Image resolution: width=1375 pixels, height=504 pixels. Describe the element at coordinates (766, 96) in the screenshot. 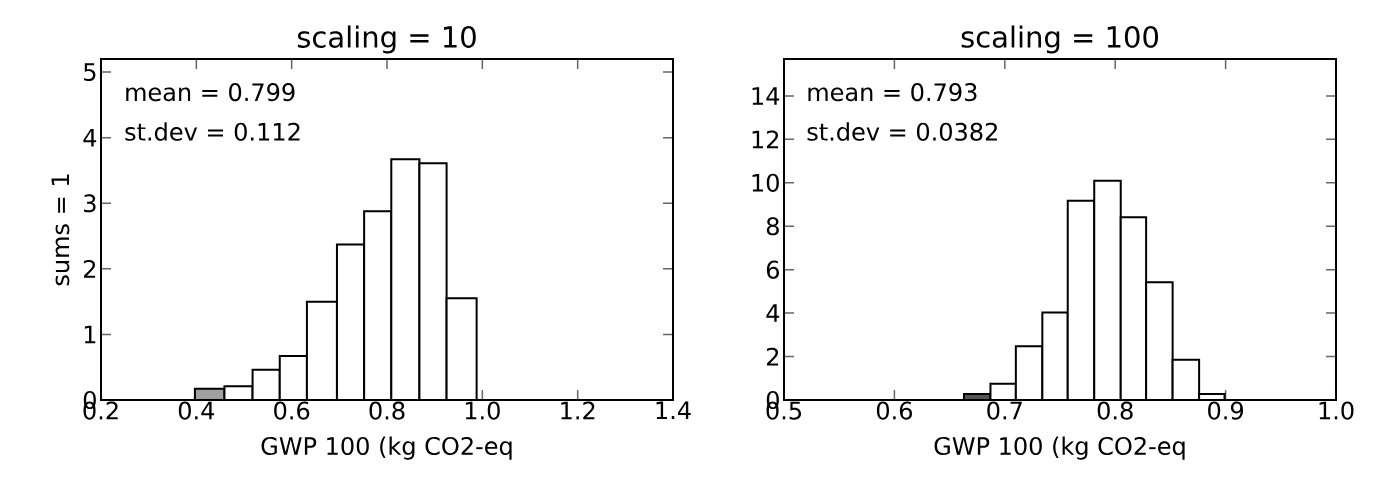

I see `y-tick-label: 14` at that location.